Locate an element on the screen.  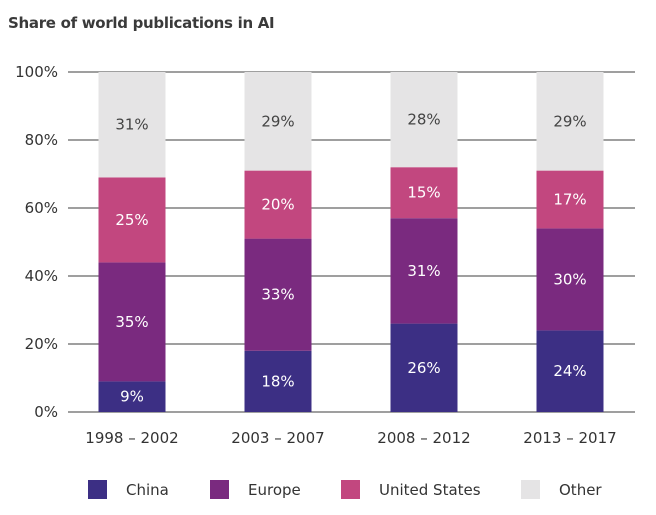
chart-title: Share of world publications in AI is located at coordinates (141, 23).